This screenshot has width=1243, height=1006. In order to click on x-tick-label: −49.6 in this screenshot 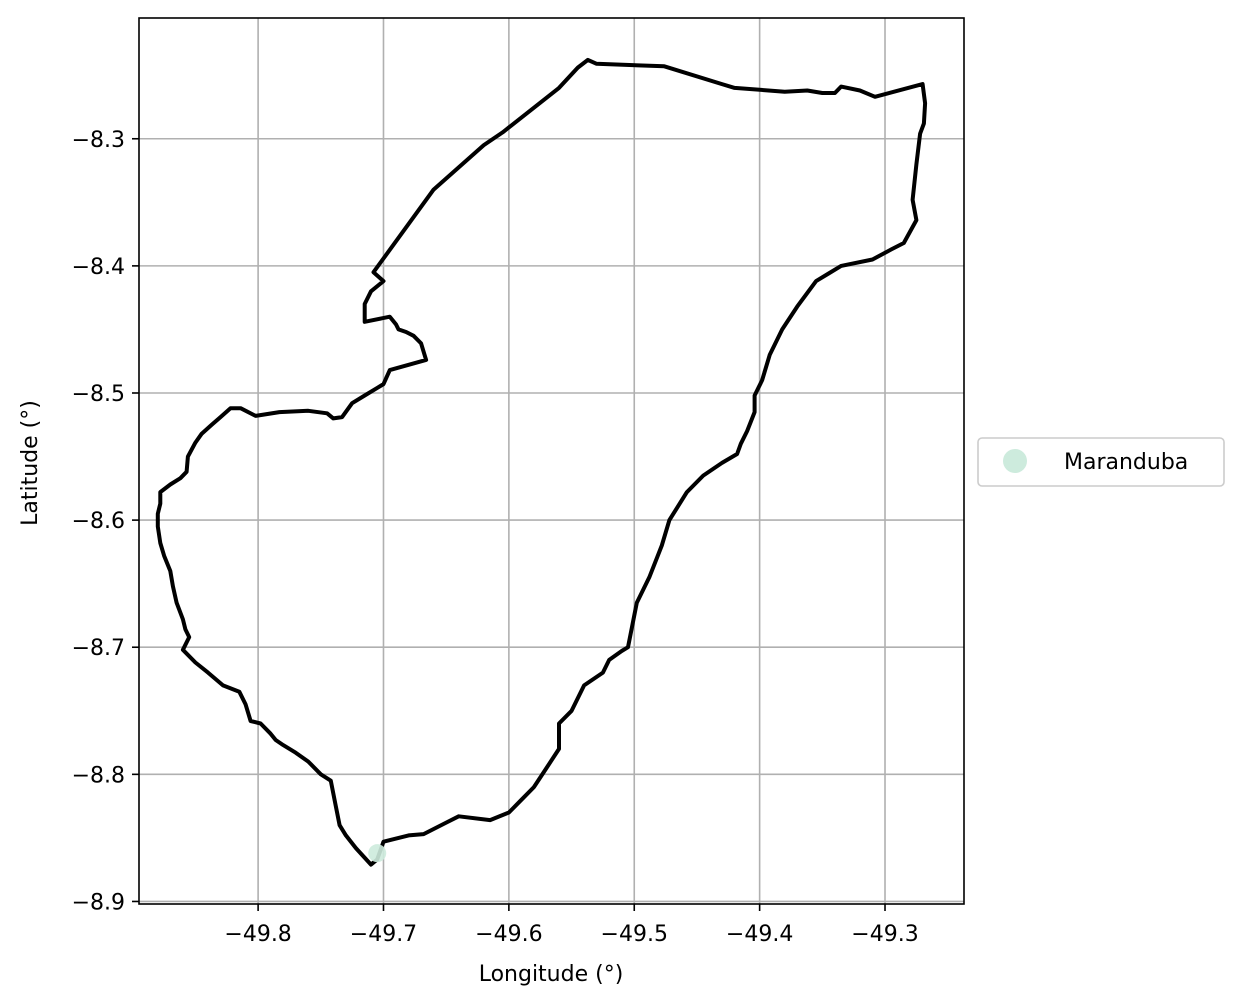, I will do `click(508, 934)`.